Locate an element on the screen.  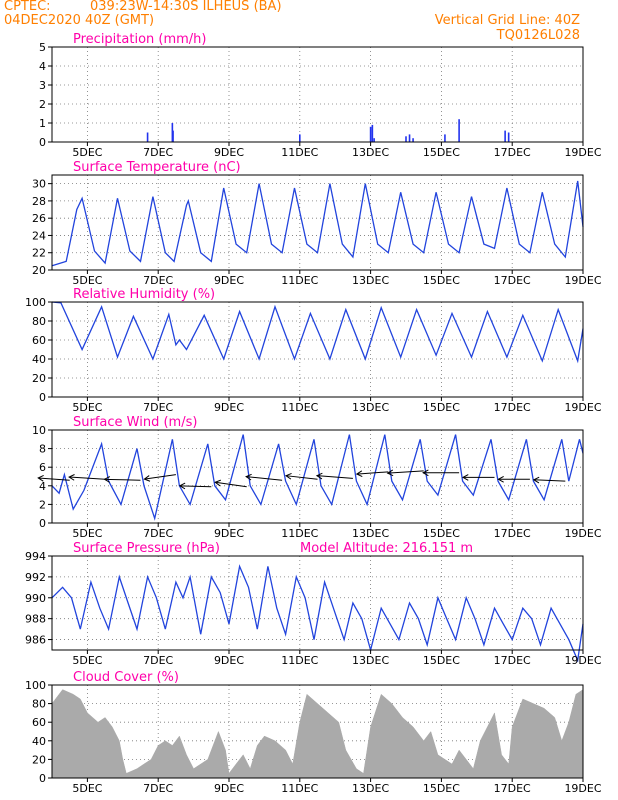
y-tick-label: 5 is located at coordinates (42, 47).